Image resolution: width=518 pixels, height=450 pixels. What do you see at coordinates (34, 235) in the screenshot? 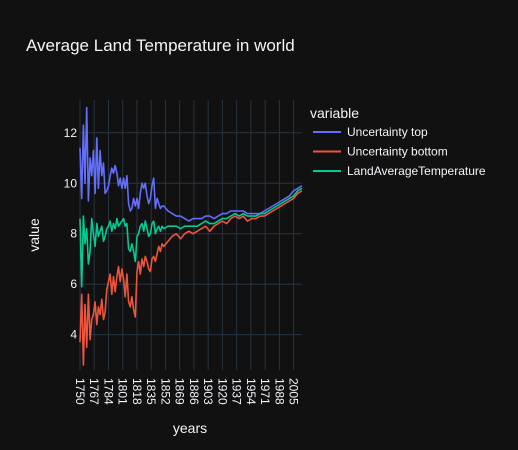
I see `y-axis-title: value` at bounding box center [34, 235].